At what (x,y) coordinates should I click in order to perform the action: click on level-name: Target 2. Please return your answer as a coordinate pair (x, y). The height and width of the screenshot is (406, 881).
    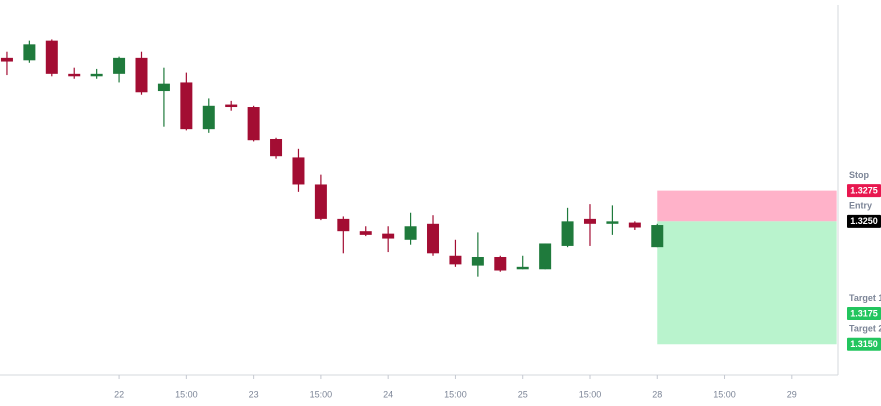
    Looking at the image, I should click on (865, 329).